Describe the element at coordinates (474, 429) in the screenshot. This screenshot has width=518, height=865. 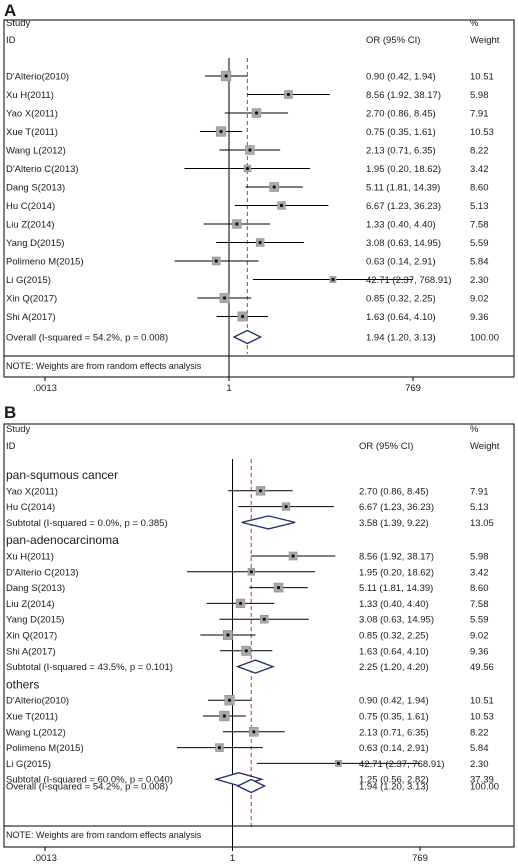
I see `header-percent: %` at that location.